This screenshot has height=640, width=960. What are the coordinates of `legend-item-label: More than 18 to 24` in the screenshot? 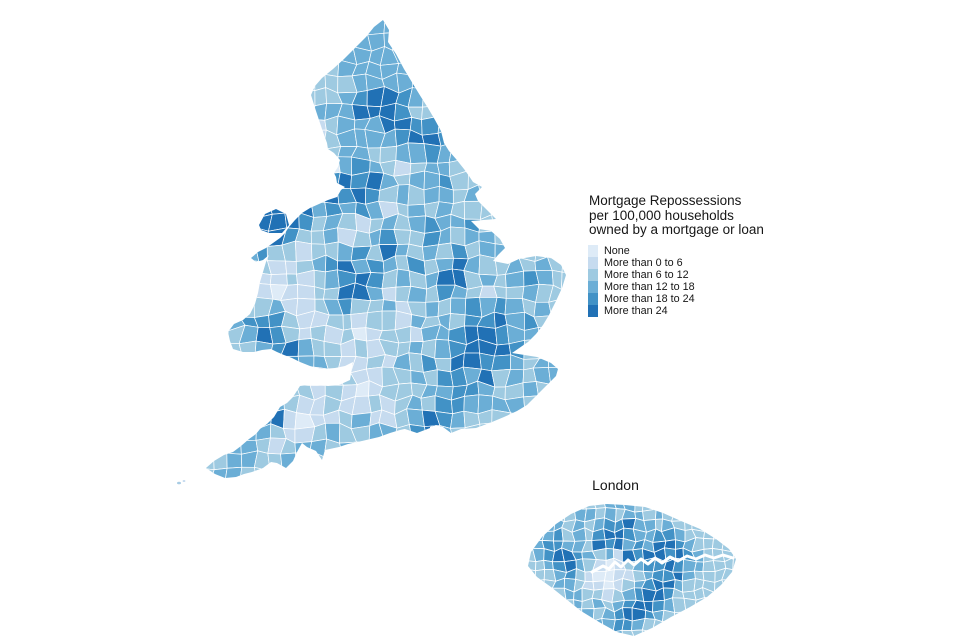 It's located at (649, 298).